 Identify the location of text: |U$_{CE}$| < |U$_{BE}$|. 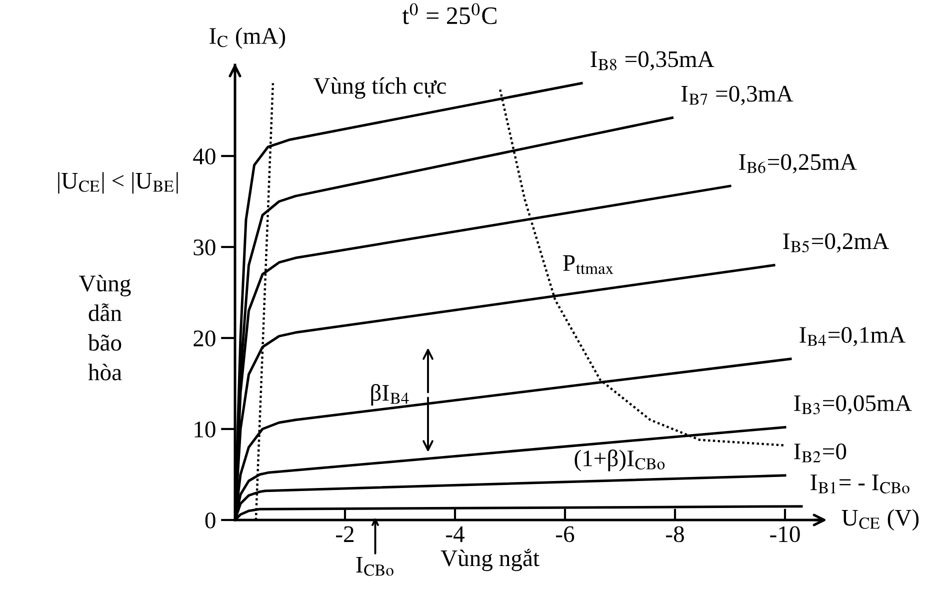
(118, 183).